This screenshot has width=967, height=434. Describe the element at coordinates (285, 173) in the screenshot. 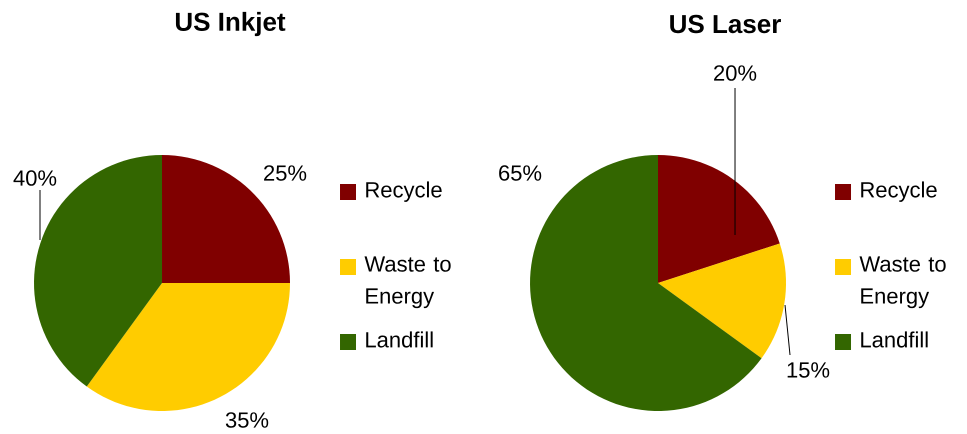

I see `data-label: 25%` at that location.